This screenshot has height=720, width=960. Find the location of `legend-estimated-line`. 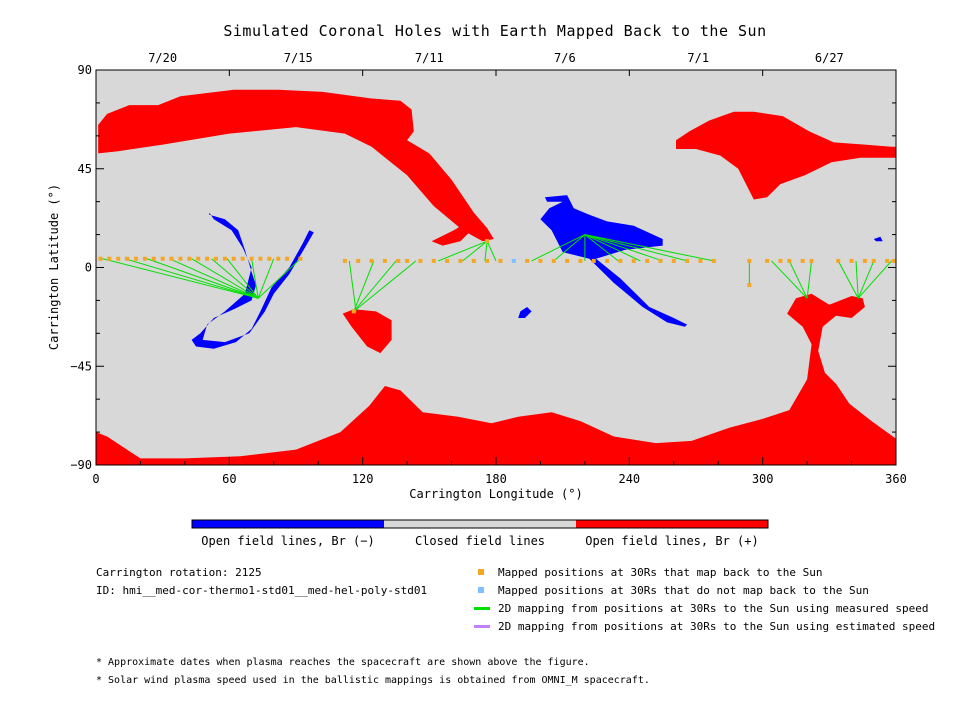

legend-estimated-line is located at coordinates (482, 626).